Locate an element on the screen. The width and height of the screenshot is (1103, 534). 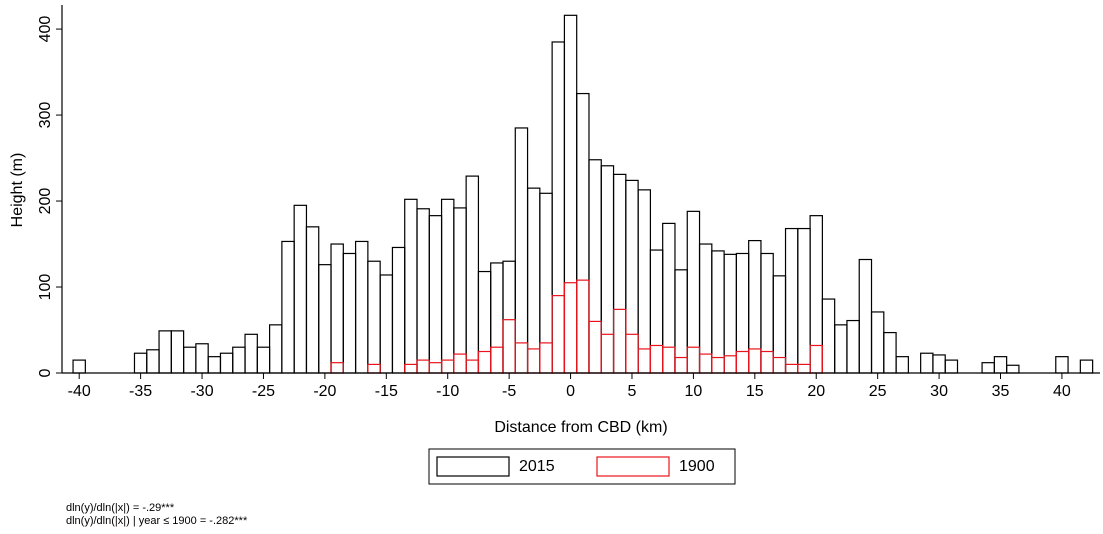
x-tick-label: 10 is located at coordinates (694, 391).